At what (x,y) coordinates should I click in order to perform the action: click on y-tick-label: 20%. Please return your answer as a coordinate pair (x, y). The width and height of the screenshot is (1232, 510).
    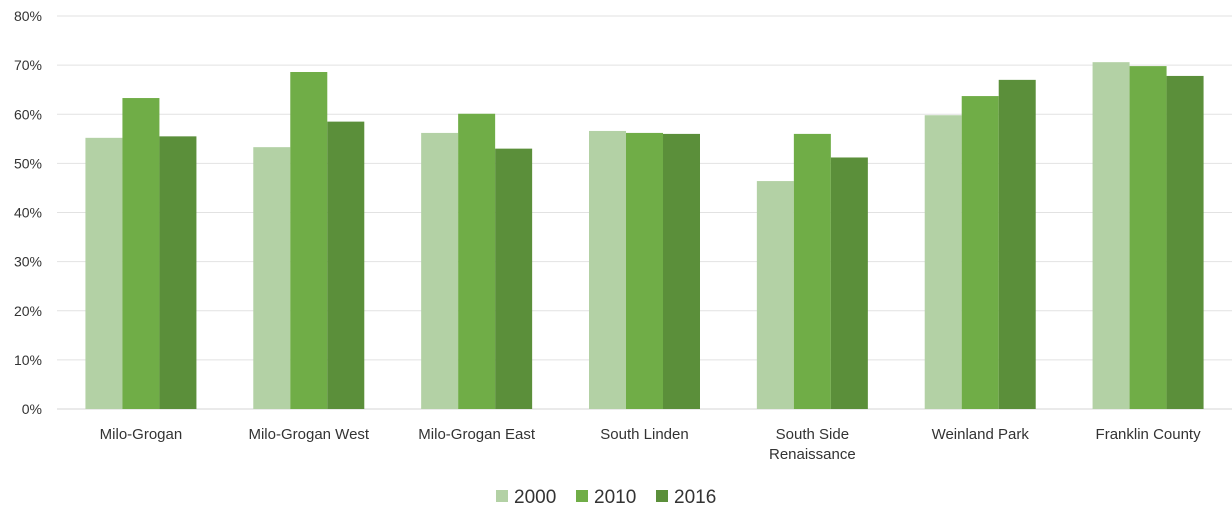
    Looking at the image, I should click on (28, 311).